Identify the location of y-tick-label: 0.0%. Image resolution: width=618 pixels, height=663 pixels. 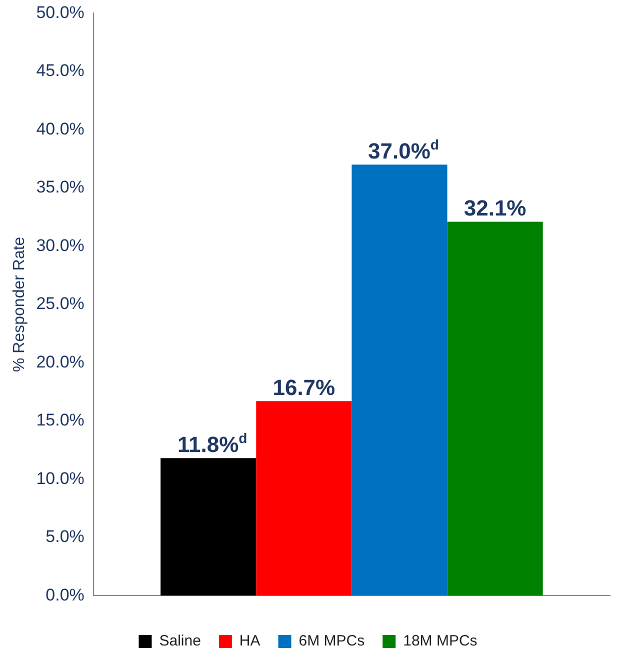
(65, 594).